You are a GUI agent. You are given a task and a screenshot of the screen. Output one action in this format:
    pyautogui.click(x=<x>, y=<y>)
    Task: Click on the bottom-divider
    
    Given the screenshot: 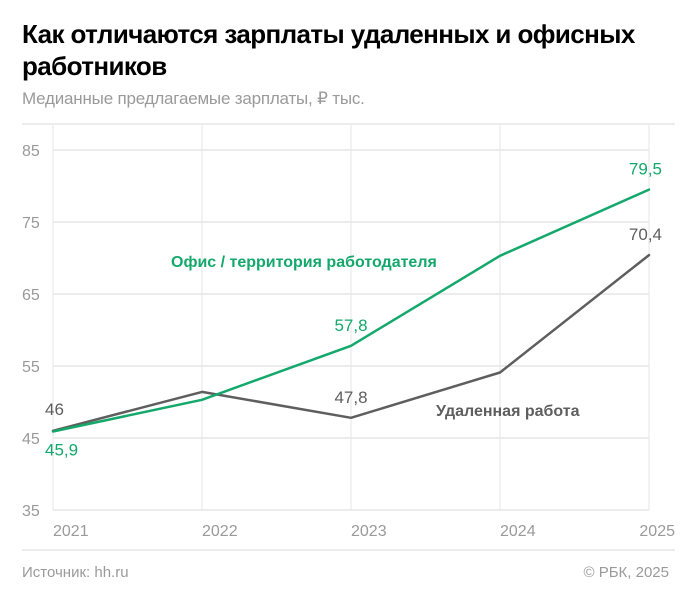 What is the action you would take?
    pyautogui.click(x=348, y=550)
    